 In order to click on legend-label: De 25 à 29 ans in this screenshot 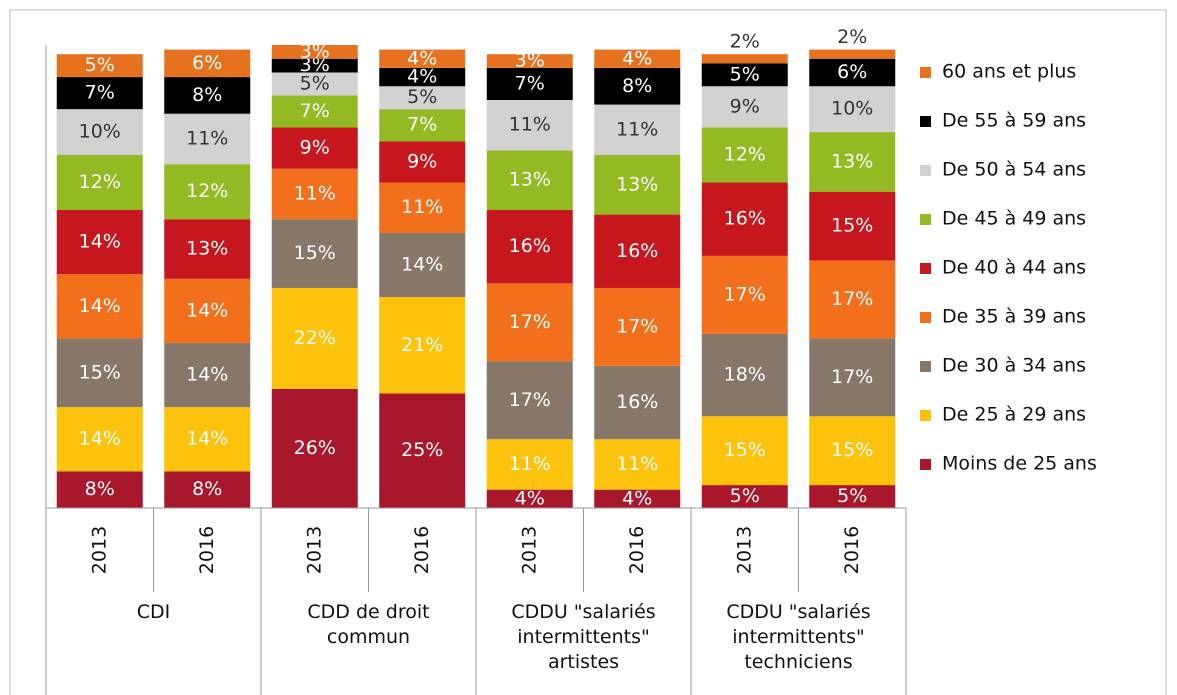, I will do `click(1014, 415)`.